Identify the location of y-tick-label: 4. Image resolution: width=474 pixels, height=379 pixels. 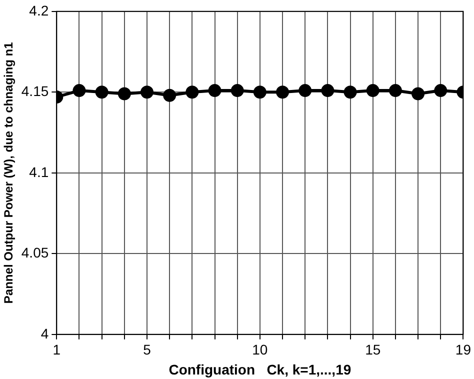
(44, 333).